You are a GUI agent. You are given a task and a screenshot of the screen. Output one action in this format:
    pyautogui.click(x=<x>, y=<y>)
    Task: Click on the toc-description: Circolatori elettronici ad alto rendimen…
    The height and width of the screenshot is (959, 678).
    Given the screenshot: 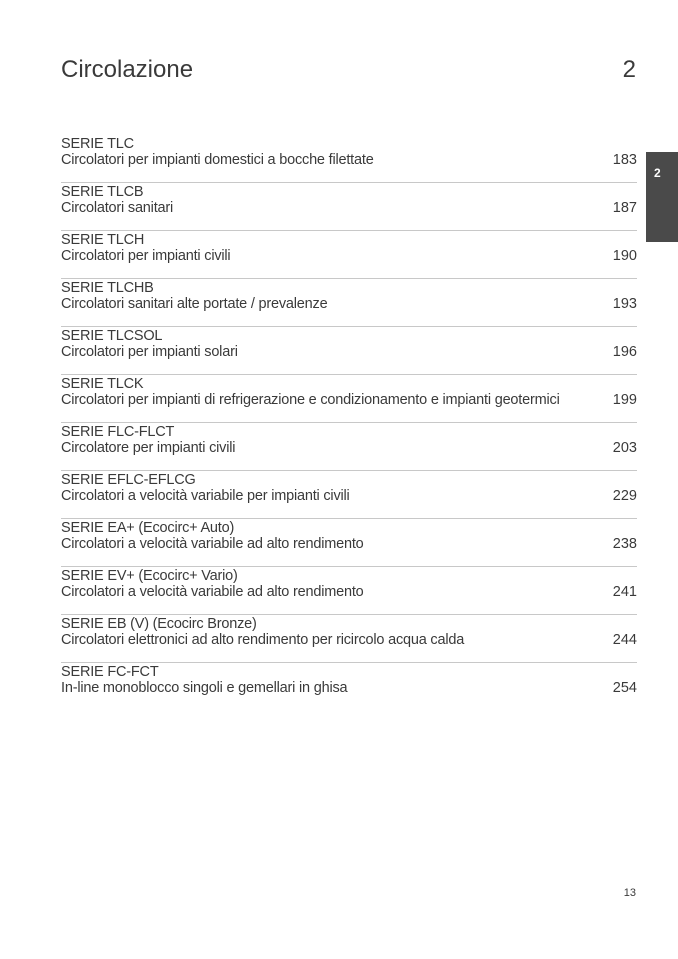 What is the action you would take?
    pyautogui.click(x=263, y=640)
    